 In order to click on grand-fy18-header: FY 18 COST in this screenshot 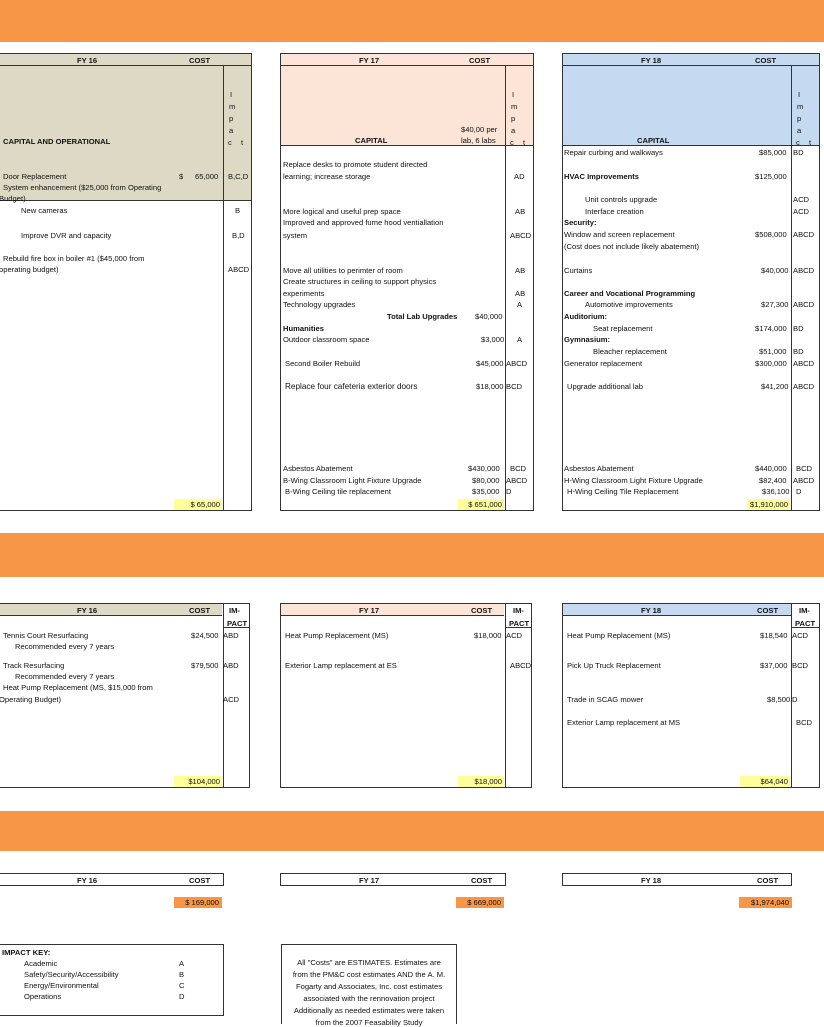, I will do `click(677, 879)`.